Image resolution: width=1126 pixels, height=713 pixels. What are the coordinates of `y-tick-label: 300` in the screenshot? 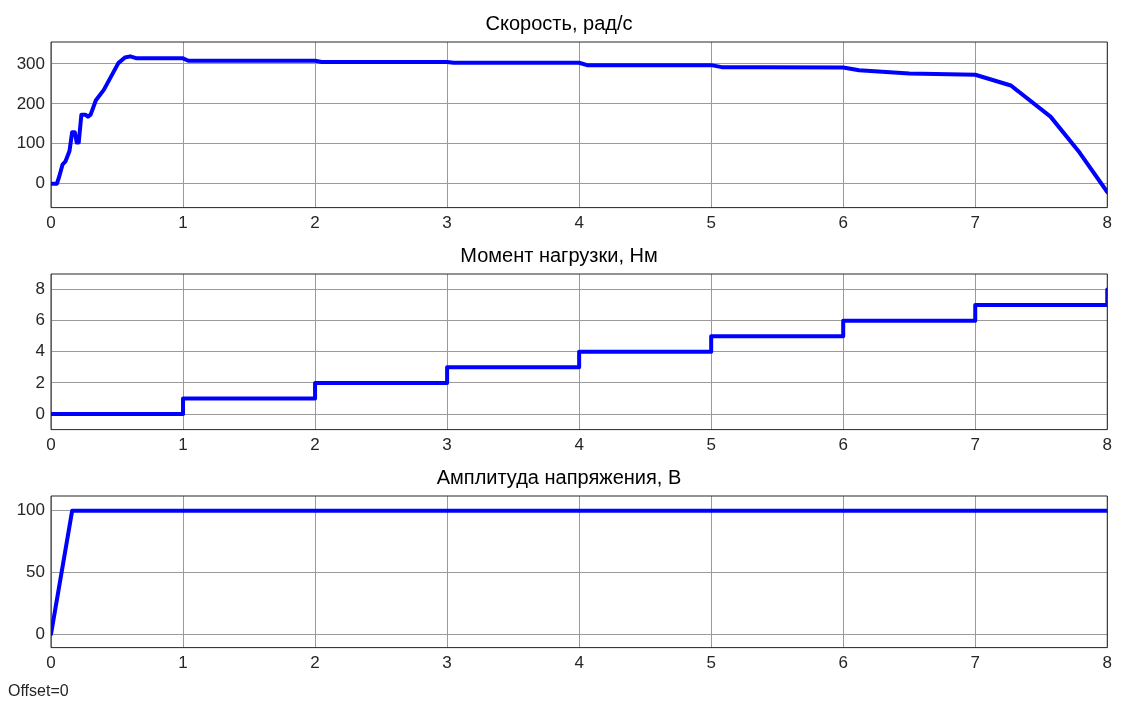 It's located at (30, 63).